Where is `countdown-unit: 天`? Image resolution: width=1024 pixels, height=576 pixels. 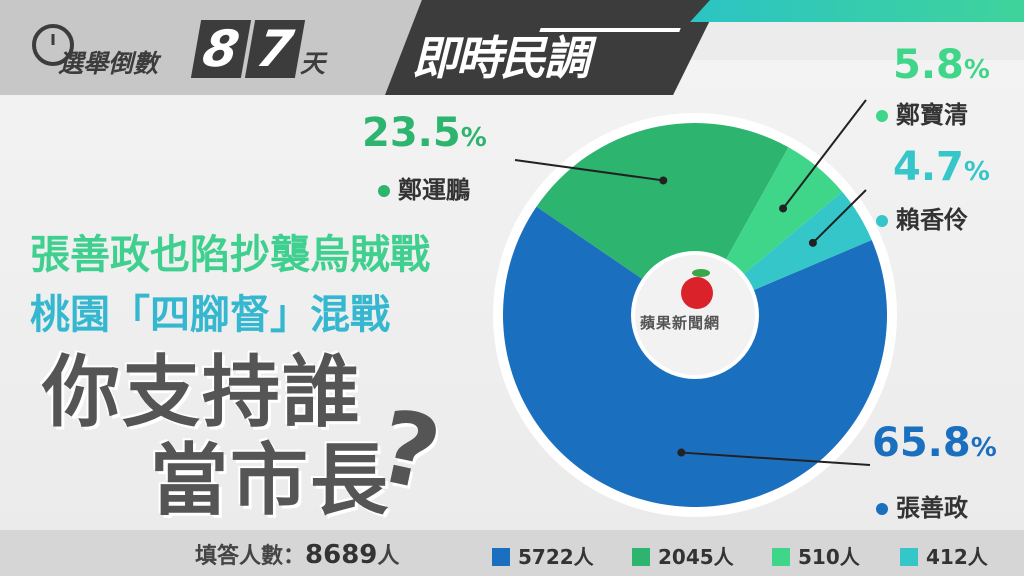
countdown-unit: 天 is located at coordinates (313, 63).